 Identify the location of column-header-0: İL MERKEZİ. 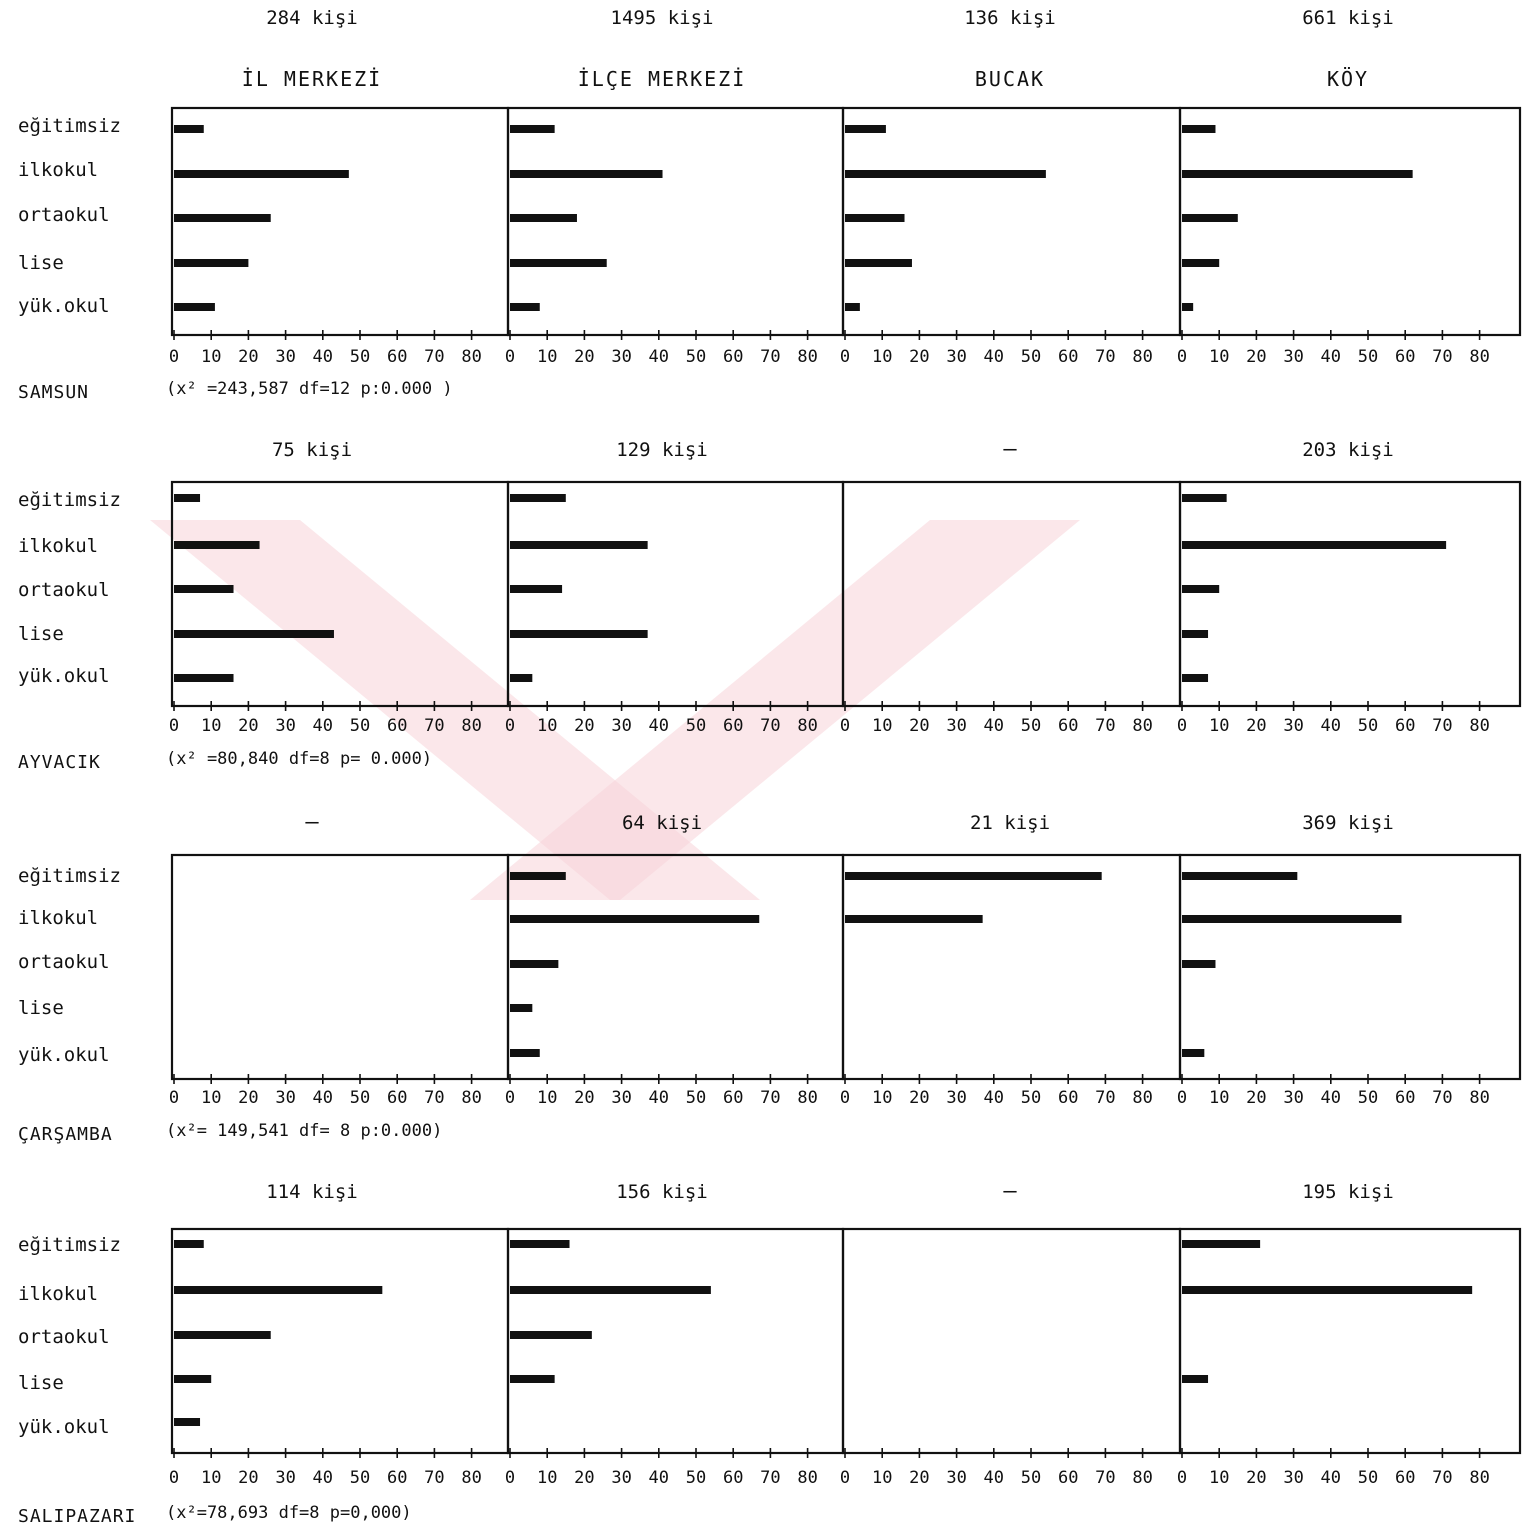
(312, 79).